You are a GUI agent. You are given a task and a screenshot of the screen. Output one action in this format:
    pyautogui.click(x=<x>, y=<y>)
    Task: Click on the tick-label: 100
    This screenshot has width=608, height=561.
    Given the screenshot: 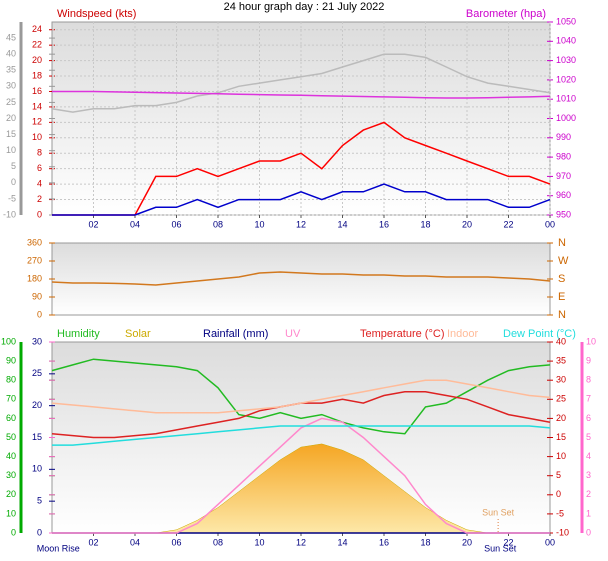 What is the action you would take?
    pyautogui.click(x=8, y=341)
    